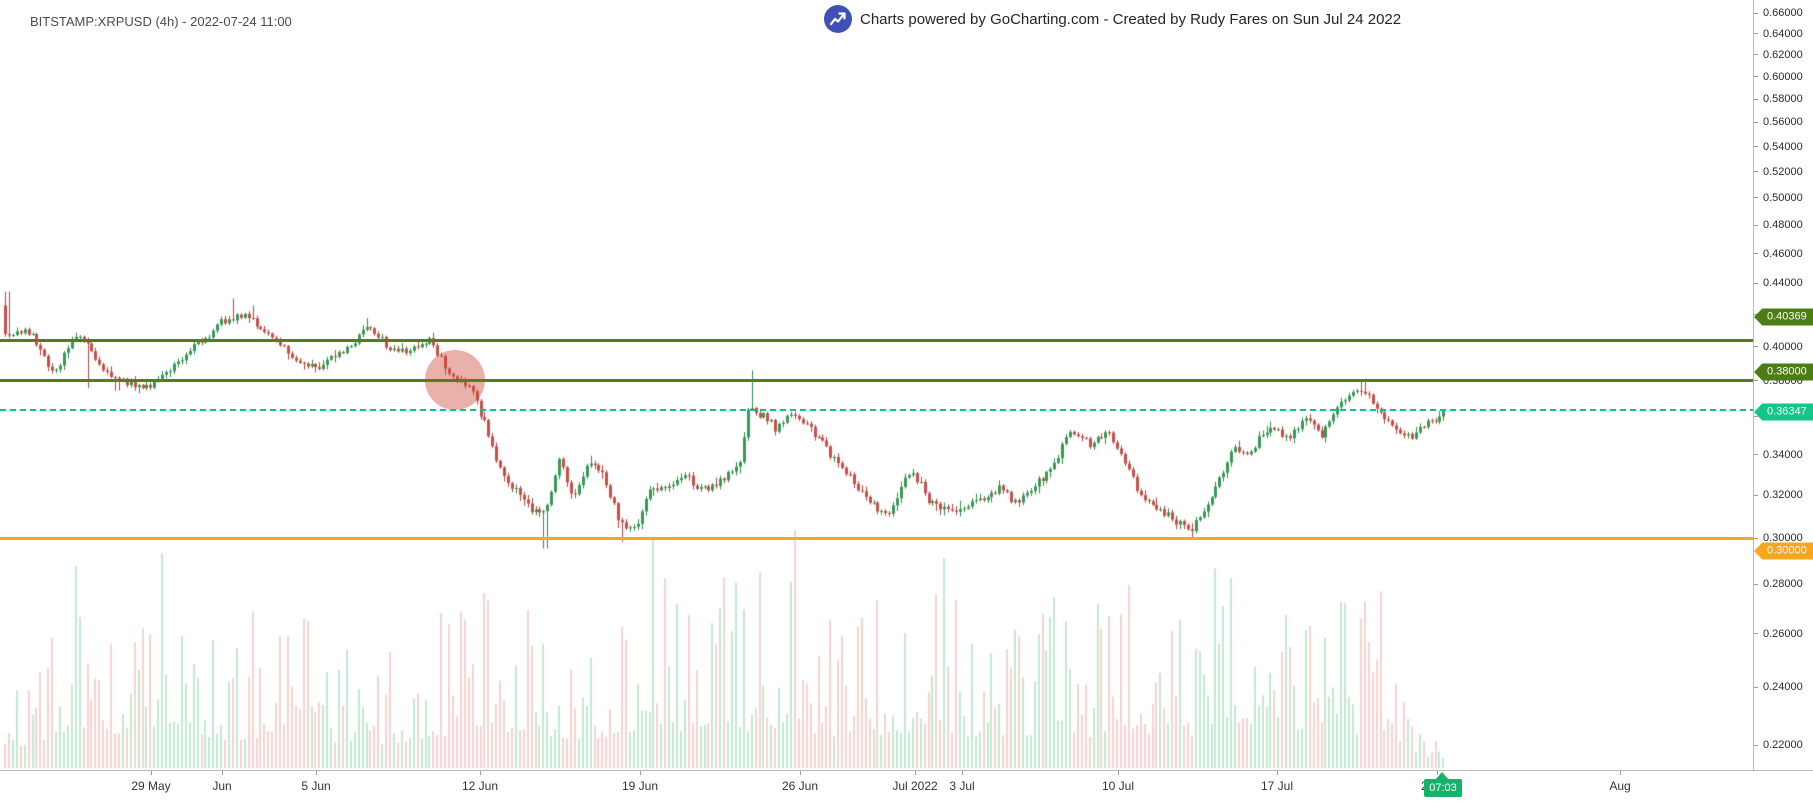 The image size is (1813, 805). I want to click on x-axis-tick-label: Jul 2022, so click(915, 786).